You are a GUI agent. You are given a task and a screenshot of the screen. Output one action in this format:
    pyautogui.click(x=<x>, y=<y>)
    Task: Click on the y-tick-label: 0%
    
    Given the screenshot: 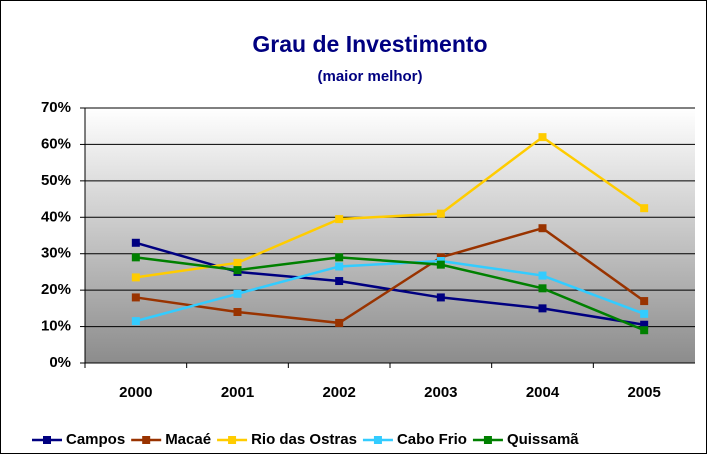 What is the action you would take?
    pyautogui.click(x=60, y=362)
    